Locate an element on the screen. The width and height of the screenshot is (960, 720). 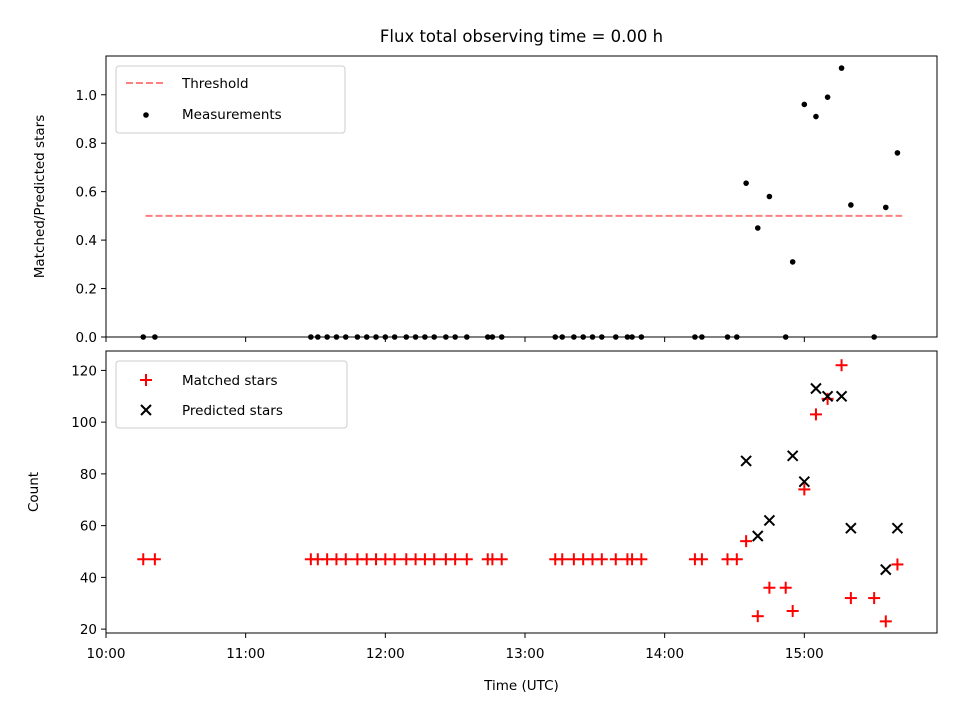
bottom-x-tick-label: 14:00 is located at coordinates (664, 654).